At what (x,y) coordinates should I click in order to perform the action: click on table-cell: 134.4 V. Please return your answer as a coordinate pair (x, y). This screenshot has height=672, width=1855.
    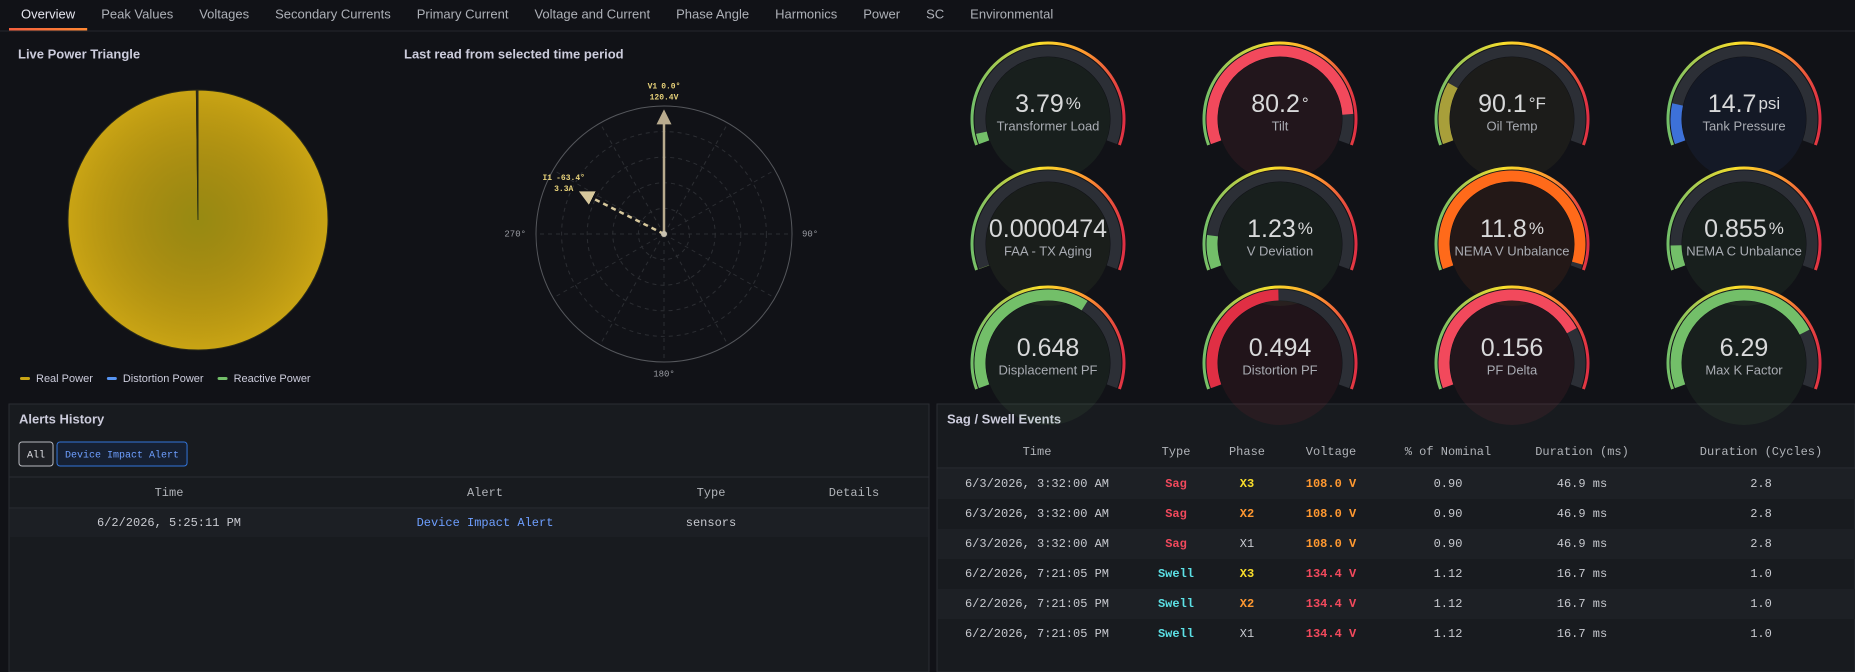
    Looking at the image, I should click on (1331, 634).